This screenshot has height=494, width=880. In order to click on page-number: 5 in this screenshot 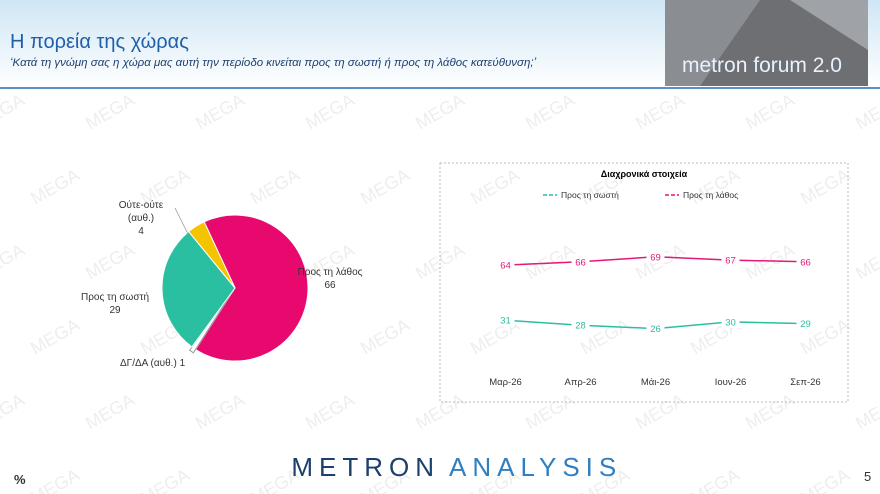, I will do `click(867, 476)`.